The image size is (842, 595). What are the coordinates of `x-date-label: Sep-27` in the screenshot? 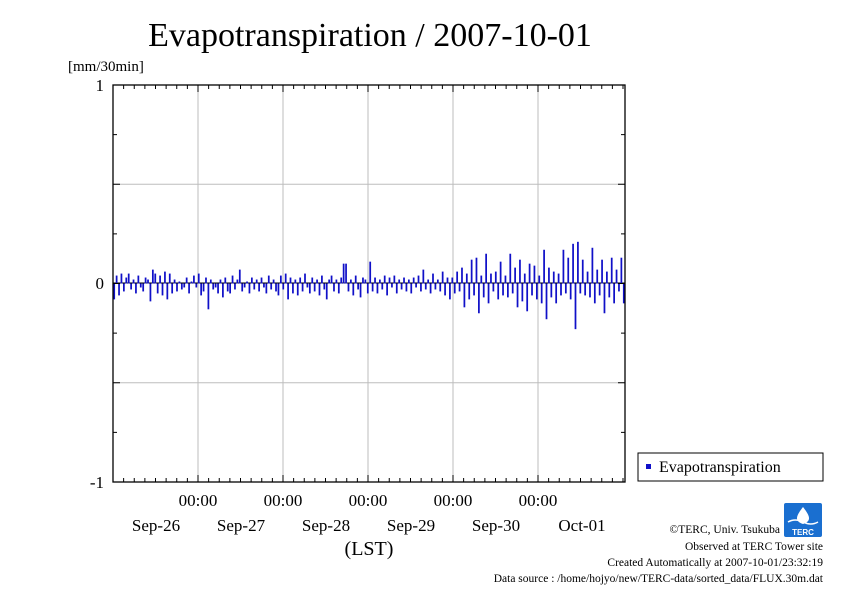 It's located at (241, 525).